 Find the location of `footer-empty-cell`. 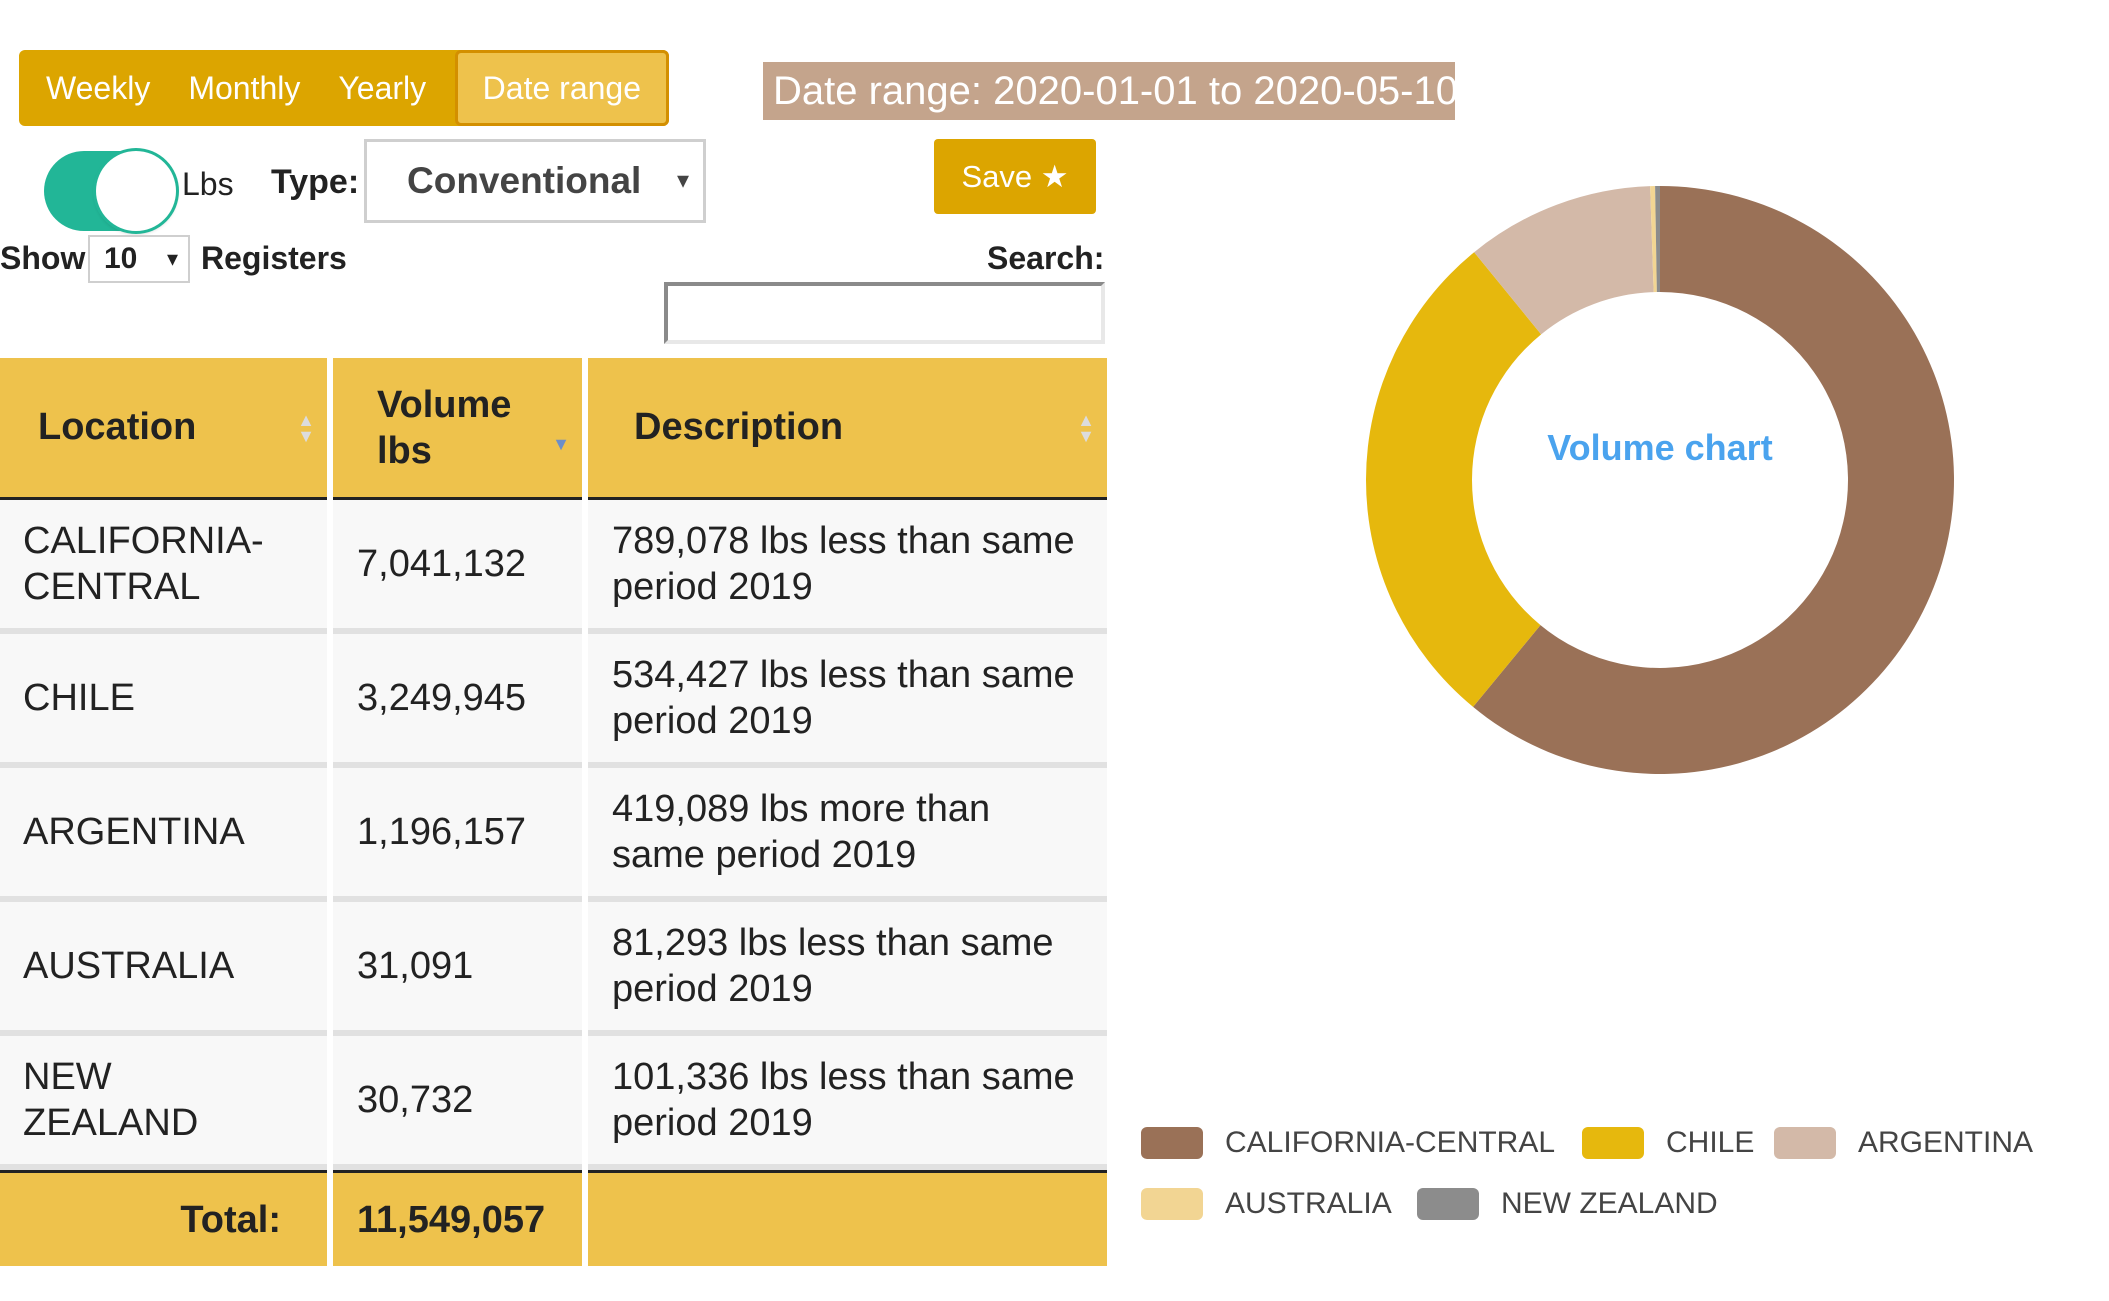

footer-empty-cell is located at coordinates (847, 1218).